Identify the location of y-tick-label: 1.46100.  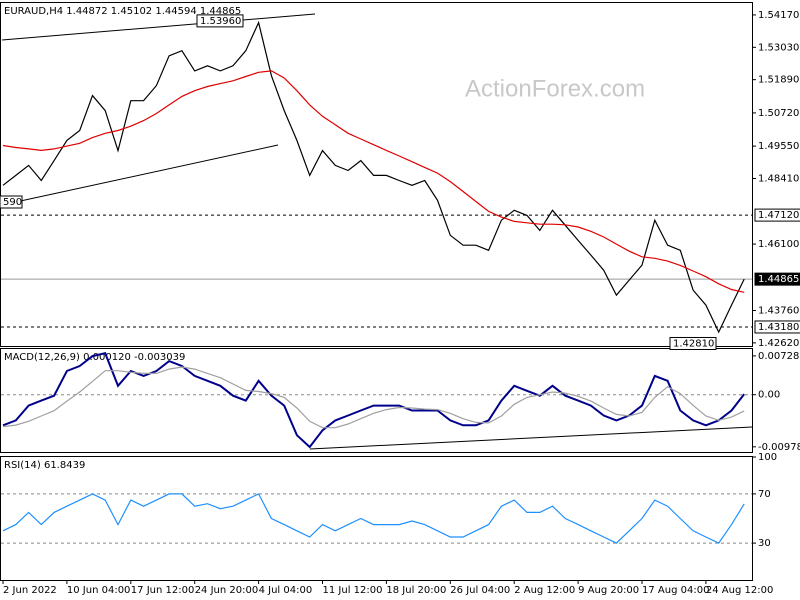
(778, 244).